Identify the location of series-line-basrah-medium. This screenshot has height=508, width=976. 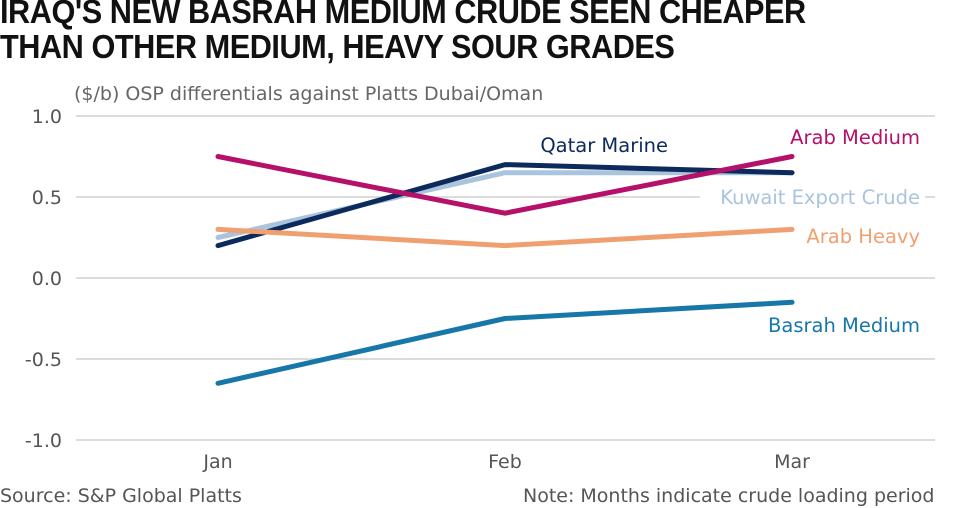
(505, 342).